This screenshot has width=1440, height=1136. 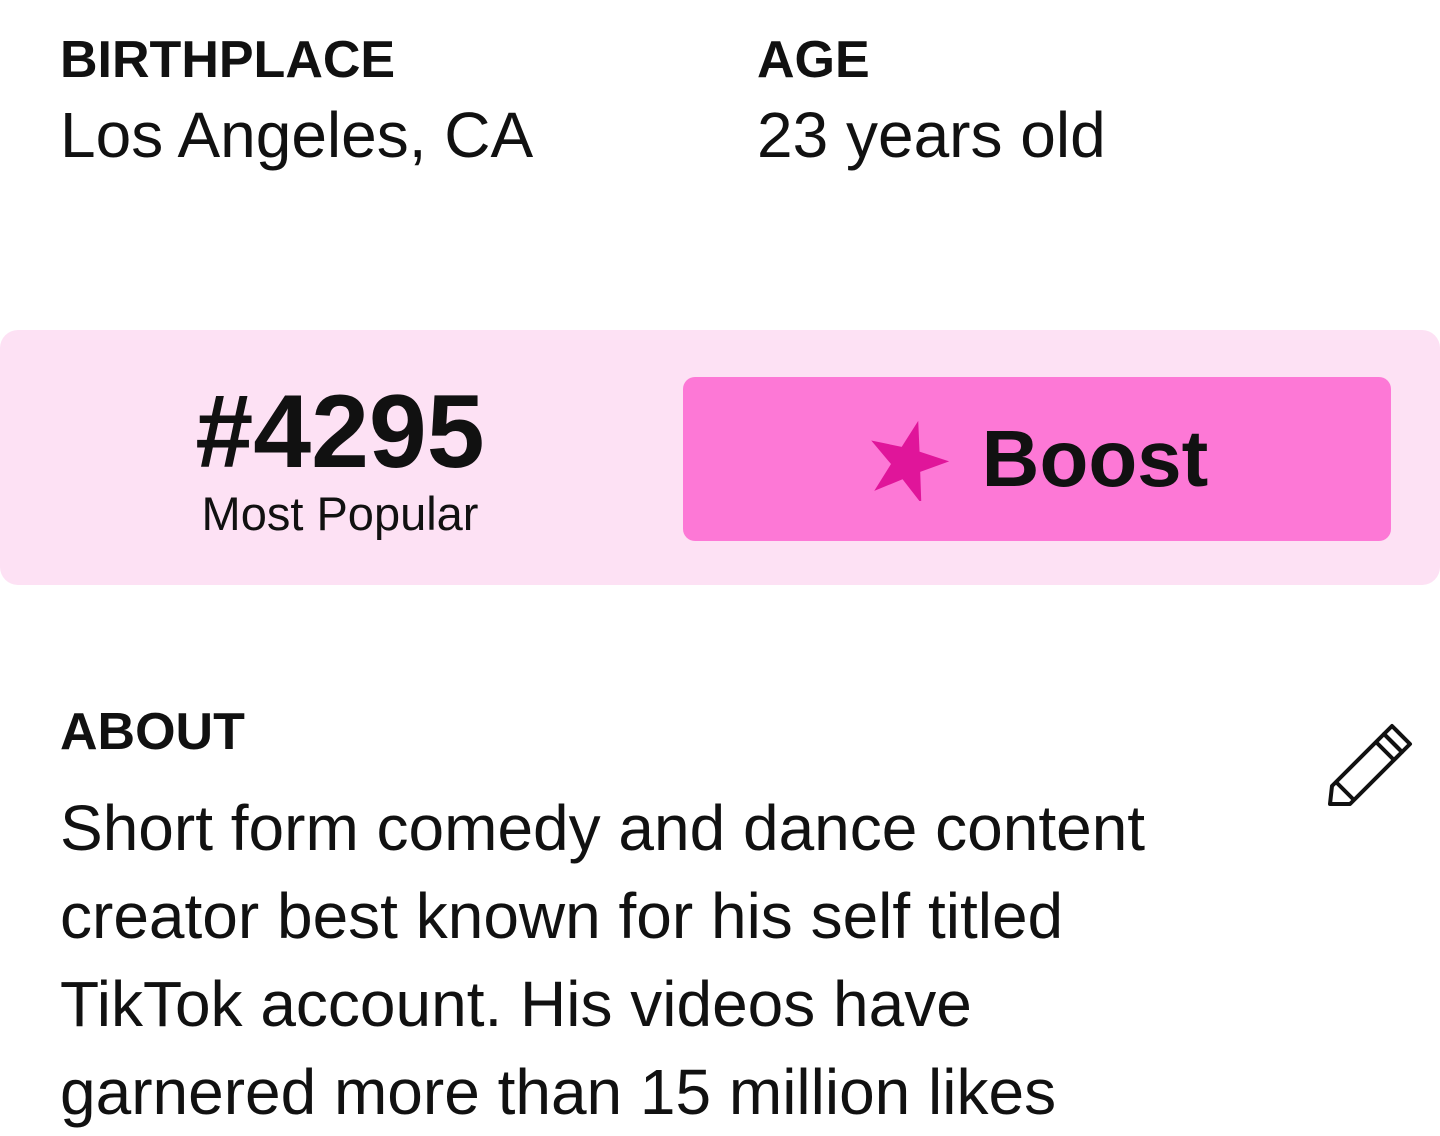 I want to click on popularity-rank: #4295, so click(x=340, y=432).